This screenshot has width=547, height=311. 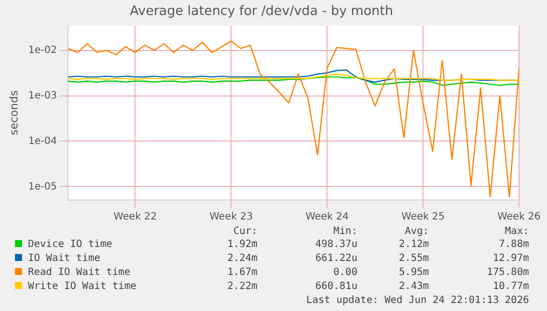 What do you see at coordinates (519, 217) in the screenshot?
I see `x-tick-label: Week 26` at bounding box center [519, 217].